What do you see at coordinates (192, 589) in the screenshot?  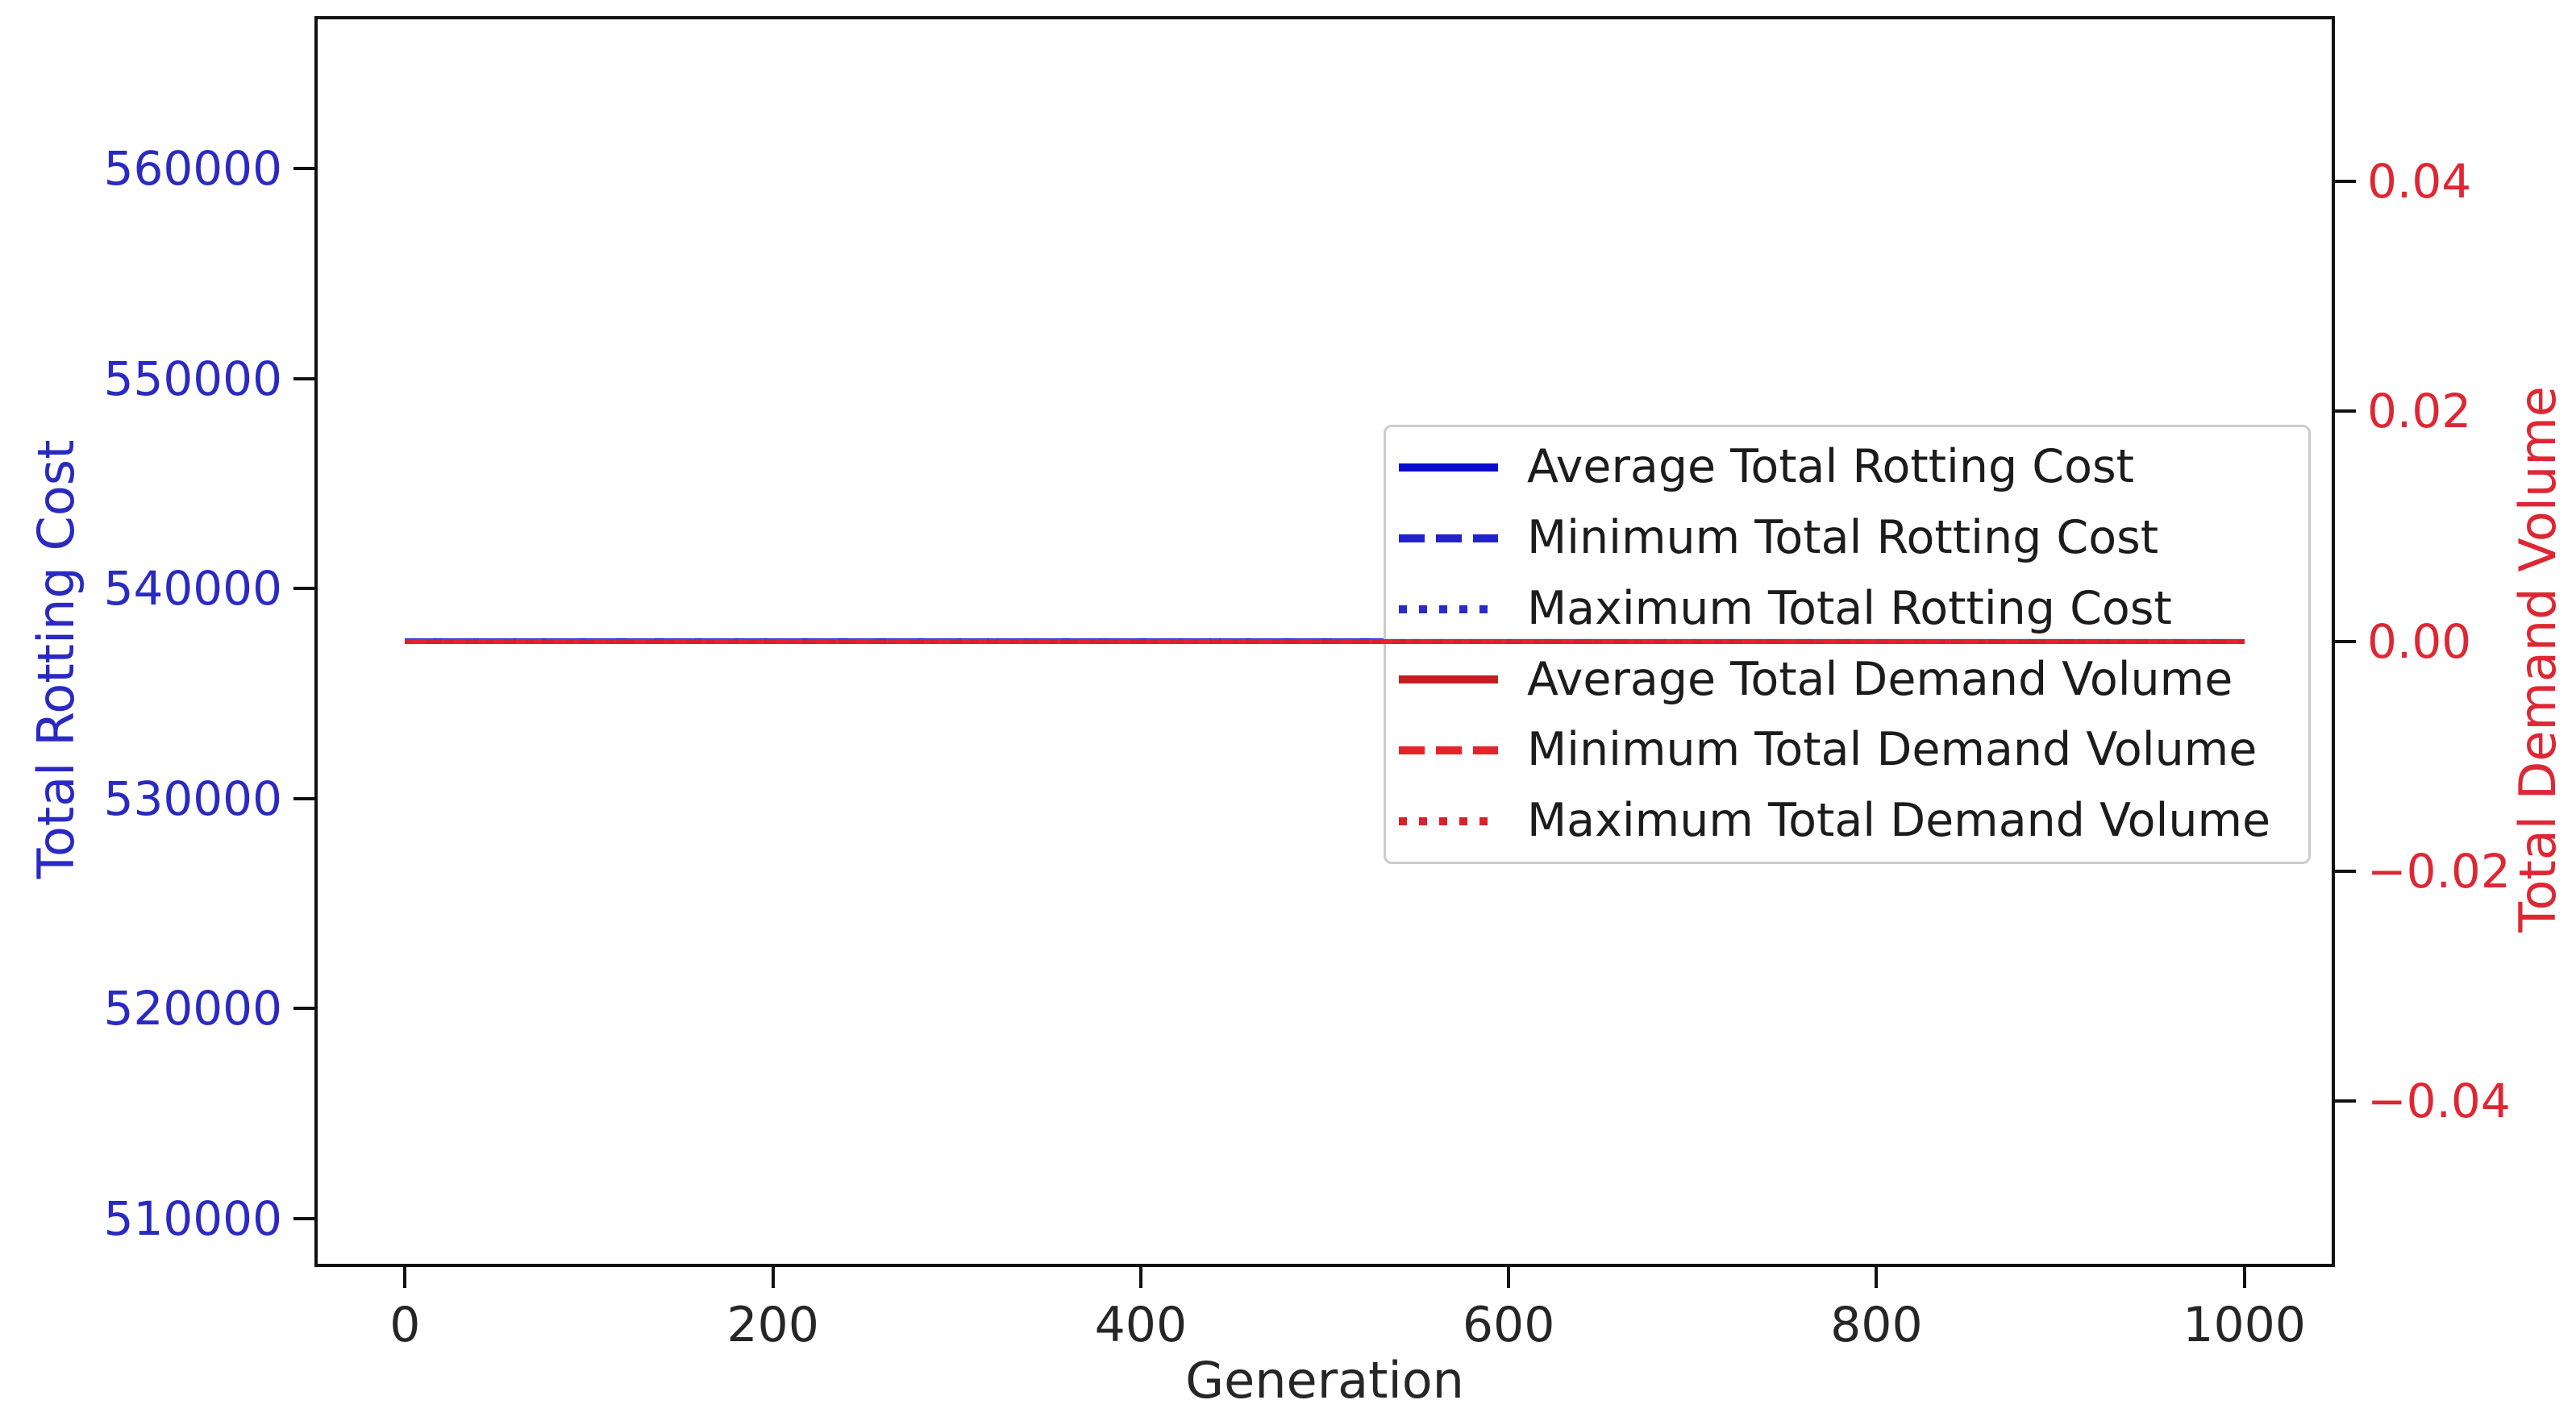 I see `left-y-tick-label: 540000` at bounding box center [192, 589].